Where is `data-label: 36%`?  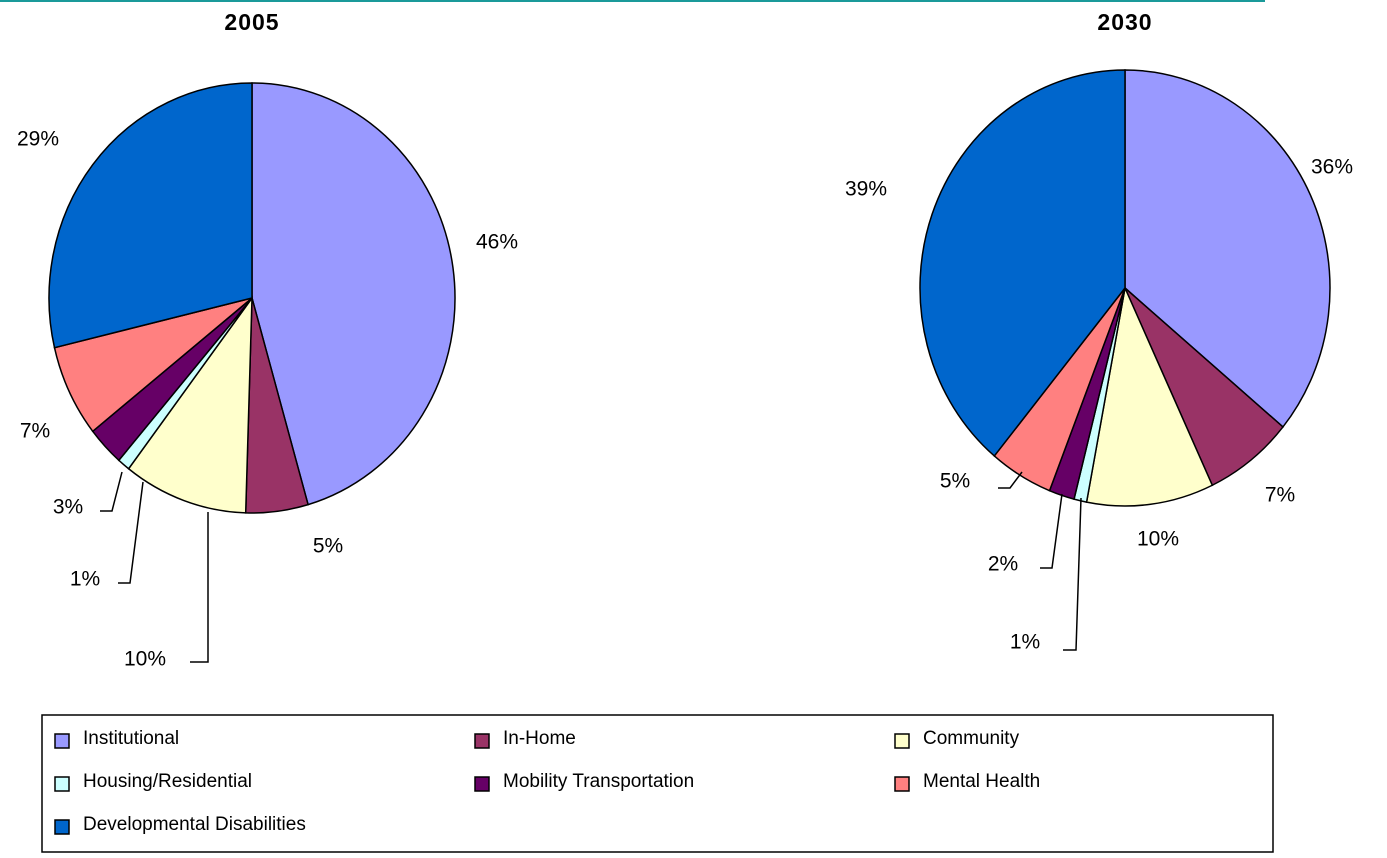 data-label: 36% is located at coordinates (1332, 167).